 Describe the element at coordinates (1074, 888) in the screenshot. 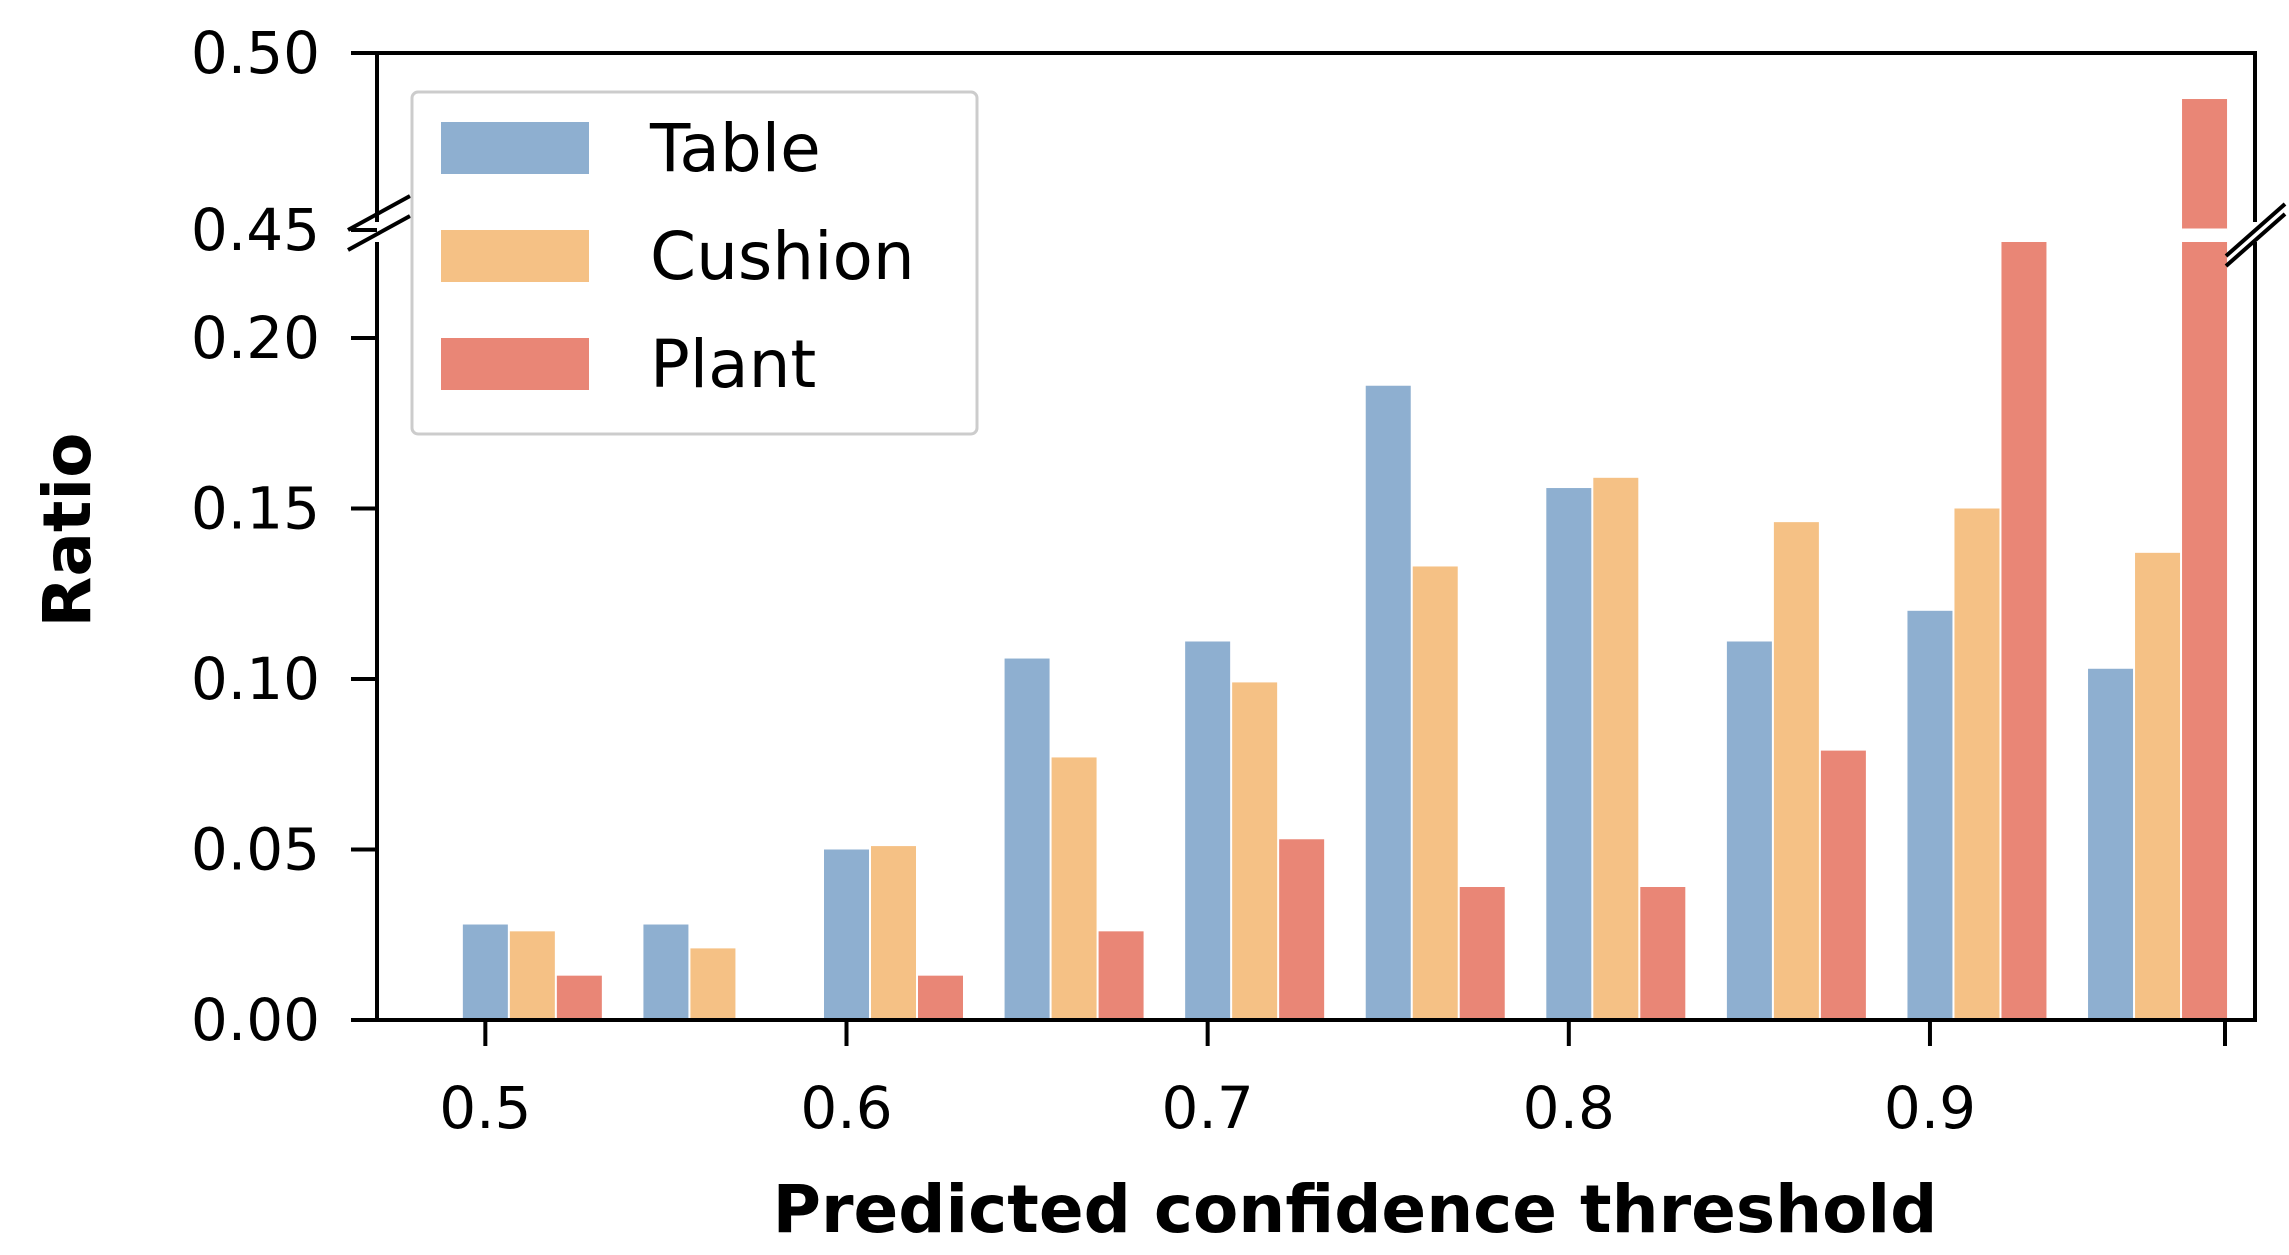

I see `bar-cushion-0.65` at that location.